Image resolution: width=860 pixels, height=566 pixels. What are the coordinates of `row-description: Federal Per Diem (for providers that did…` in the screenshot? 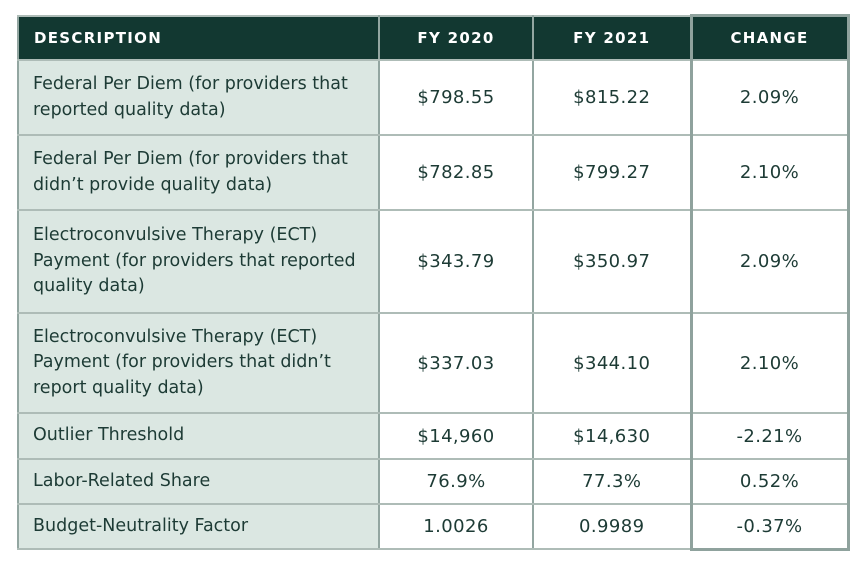 It's located at (198, 172).